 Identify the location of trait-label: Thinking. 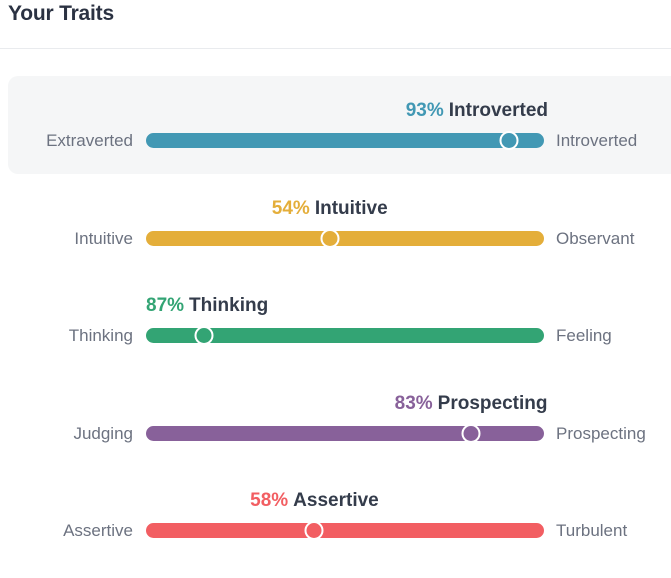
(229, 305).